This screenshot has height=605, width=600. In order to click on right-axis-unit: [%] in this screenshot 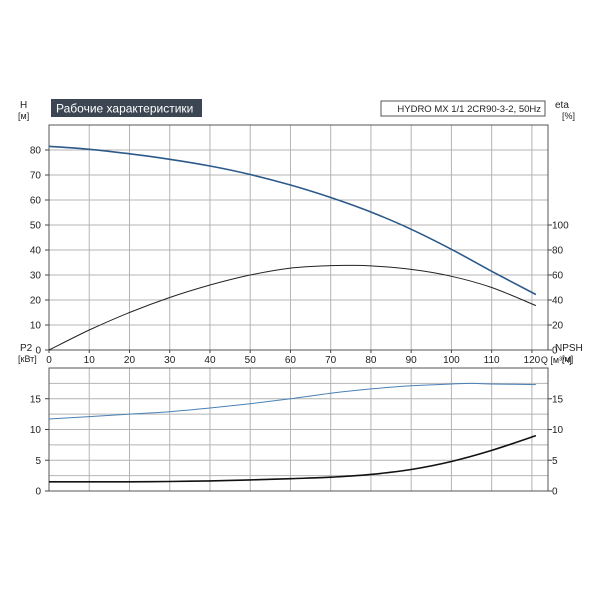, I will do `click(568, 116)`.